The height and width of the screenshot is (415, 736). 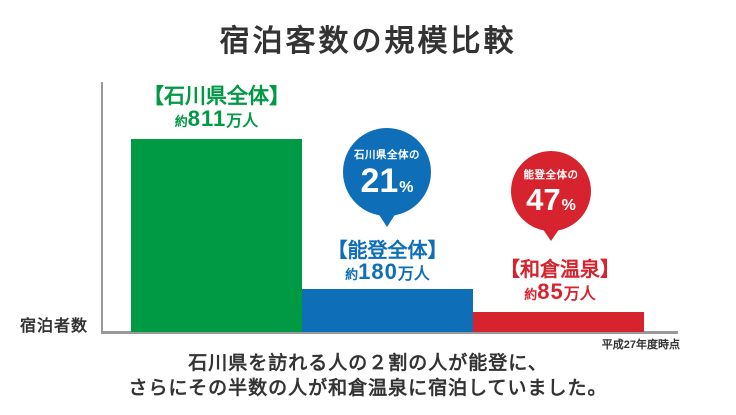 I want to click on bar-ishikawa-total, so click(x=216, y=235).